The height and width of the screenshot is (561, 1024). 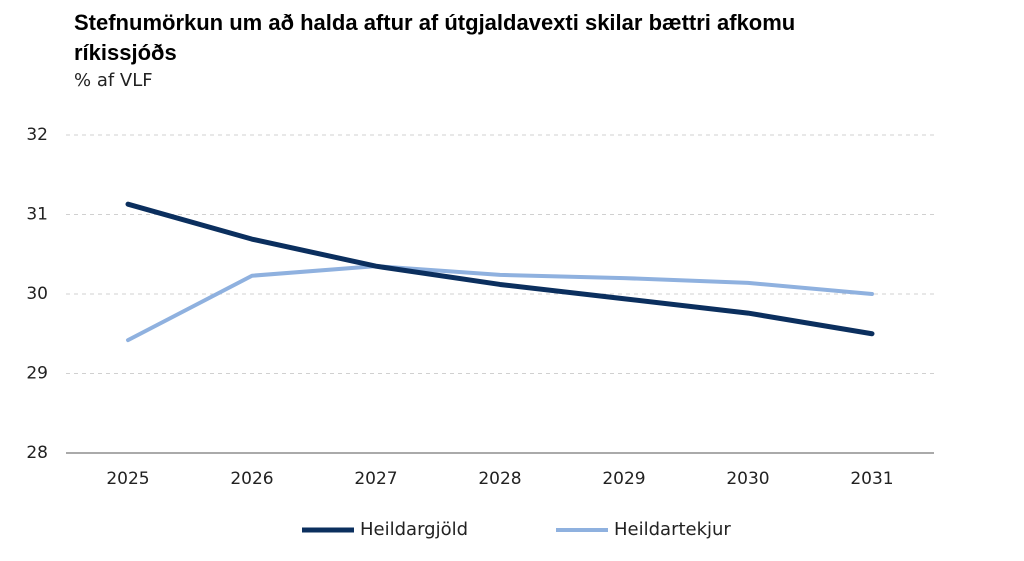 I want to click on x-tick-label: 2026, so click(x=251, y=479).